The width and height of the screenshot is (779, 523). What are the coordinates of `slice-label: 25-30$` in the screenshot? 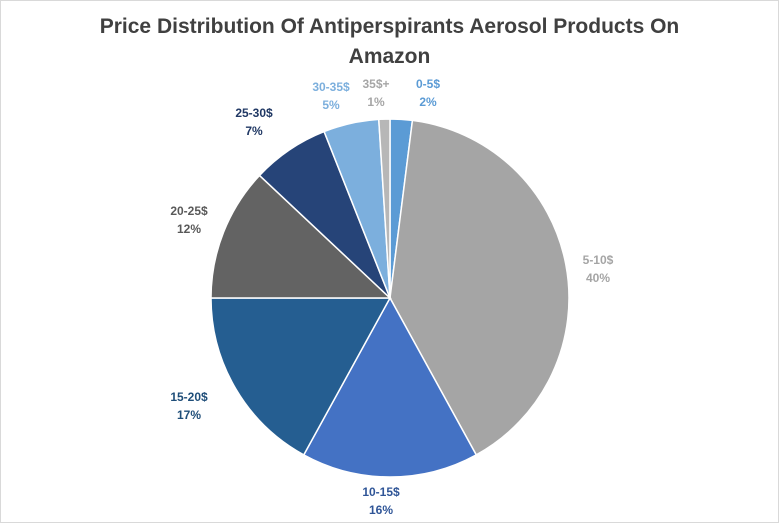 It's located at (254, 113).